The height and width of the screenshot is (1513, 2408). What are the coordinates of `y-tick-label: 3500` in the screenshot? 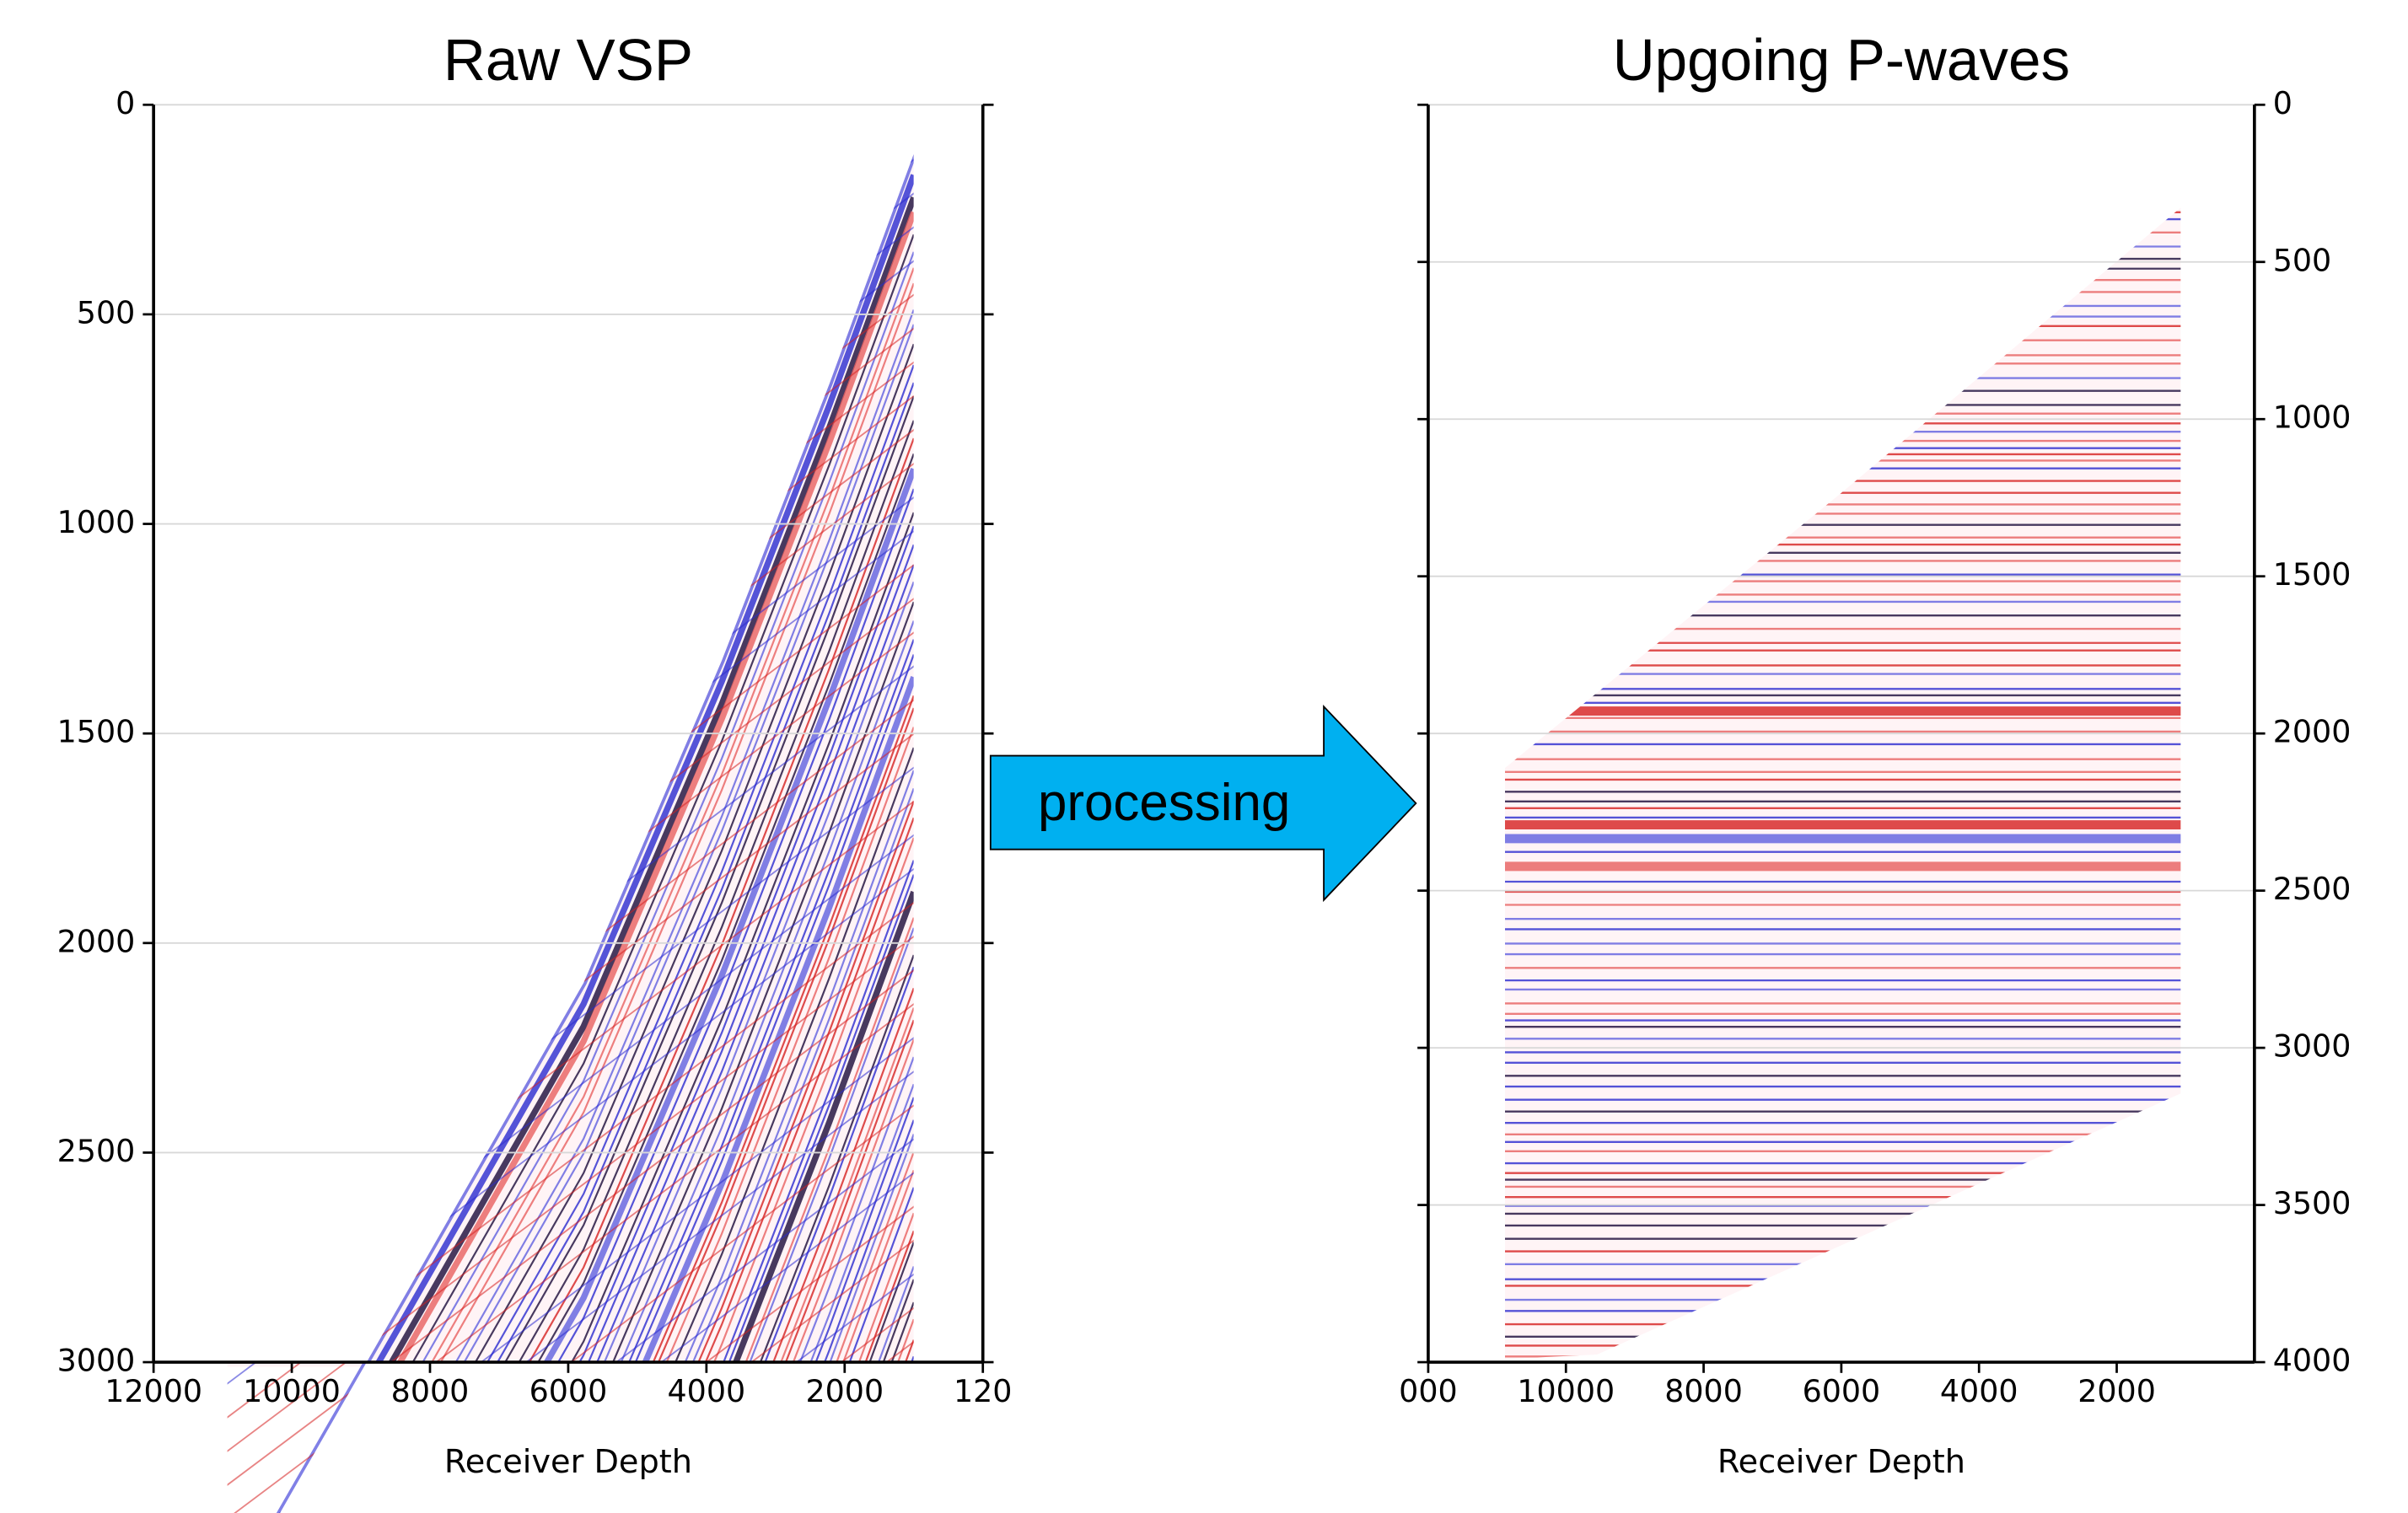 It's located at (2313, 1203).